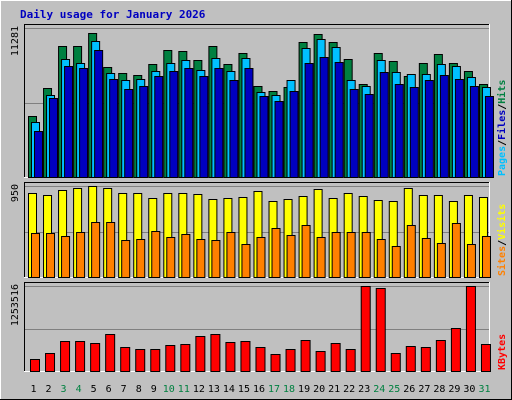 This screenshot has height=400, width=512. Describe the element at coordinates (502, 222) in the screenshot. I see `legend-label-visits: Visits` at that location.